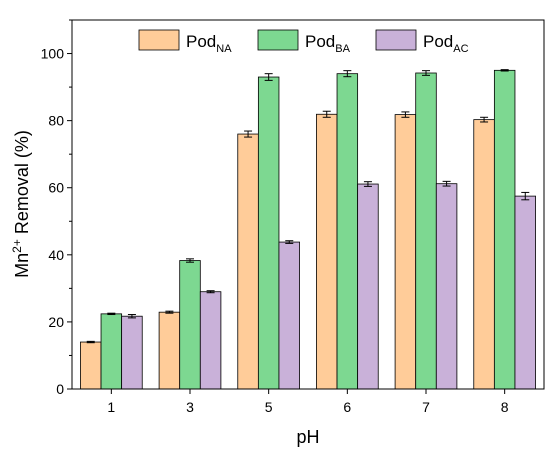 The width and height of the screenshot is (550, 453). I want to click on legend-label-ba: PodBA, so click(328, 43).